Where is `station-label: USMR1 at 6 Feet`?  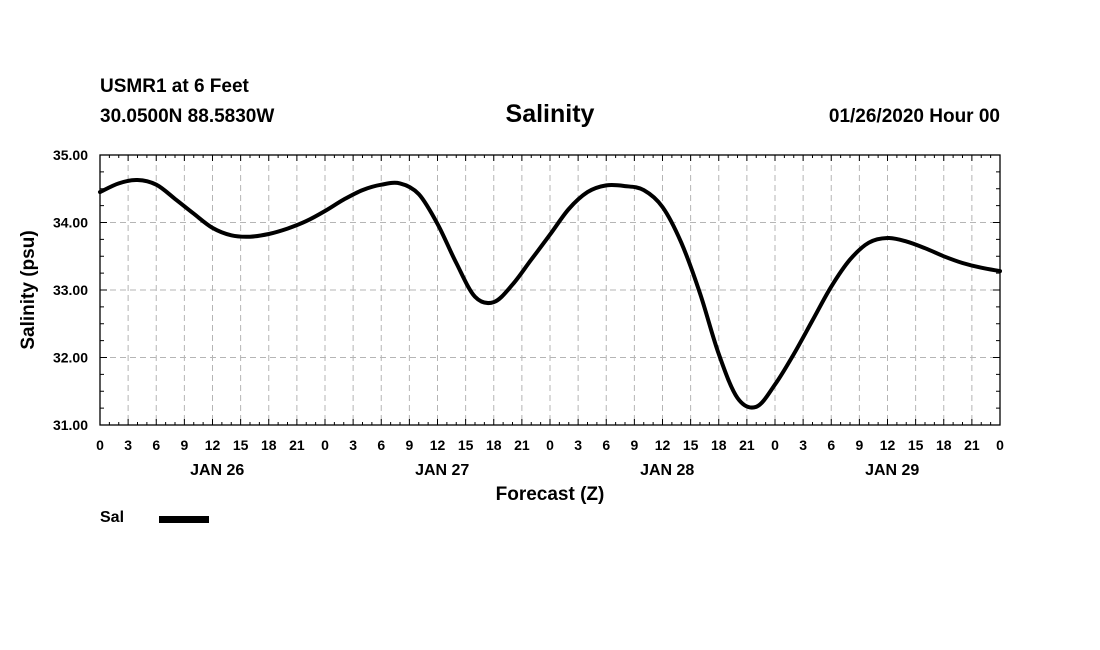 station-label: USMR1 at 6 Feet is located at coordinates (174, 86).